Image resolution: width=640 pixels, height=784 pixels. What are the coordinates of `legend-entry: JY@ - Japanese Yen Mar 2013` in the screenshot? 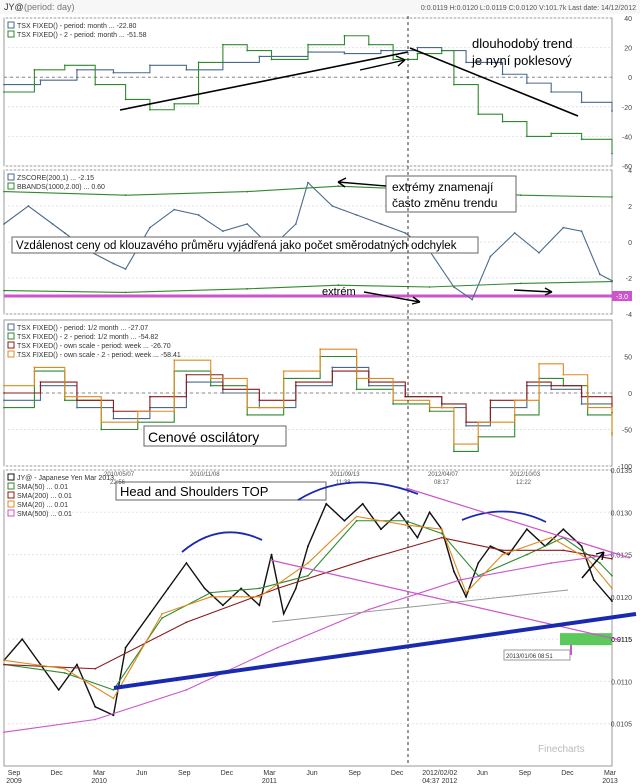 It's located at (65, 478).